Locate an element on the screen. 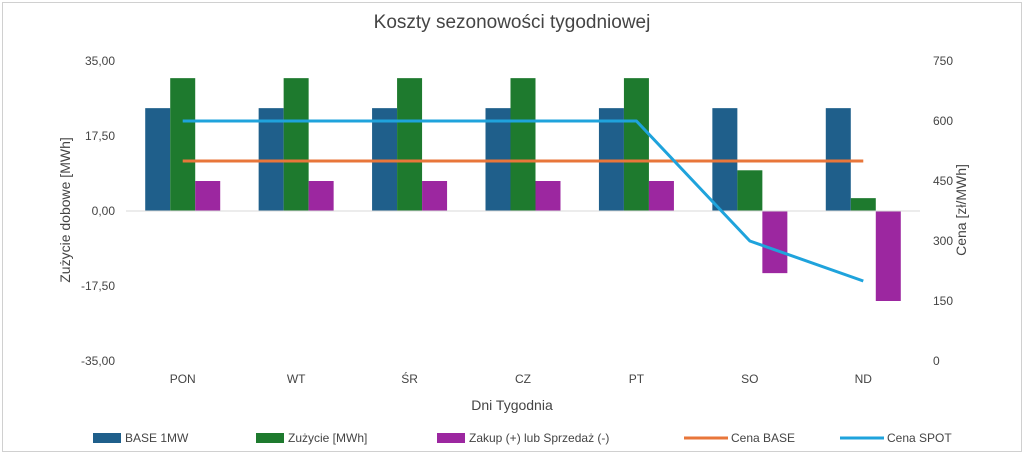 The width and height of the screenshot is (1024, 454). y2-tick-label: 0 is located at coordinates (936, 361).